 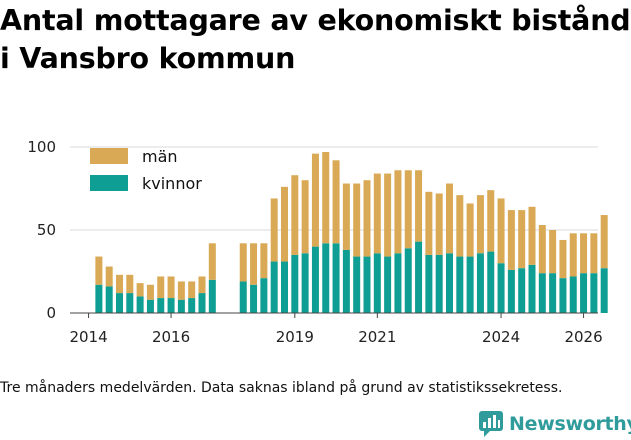 What do you see at coordinates (46, 230) in the screenshot?
I see `y-tick-label: 50` at bounding box center [46, 230].